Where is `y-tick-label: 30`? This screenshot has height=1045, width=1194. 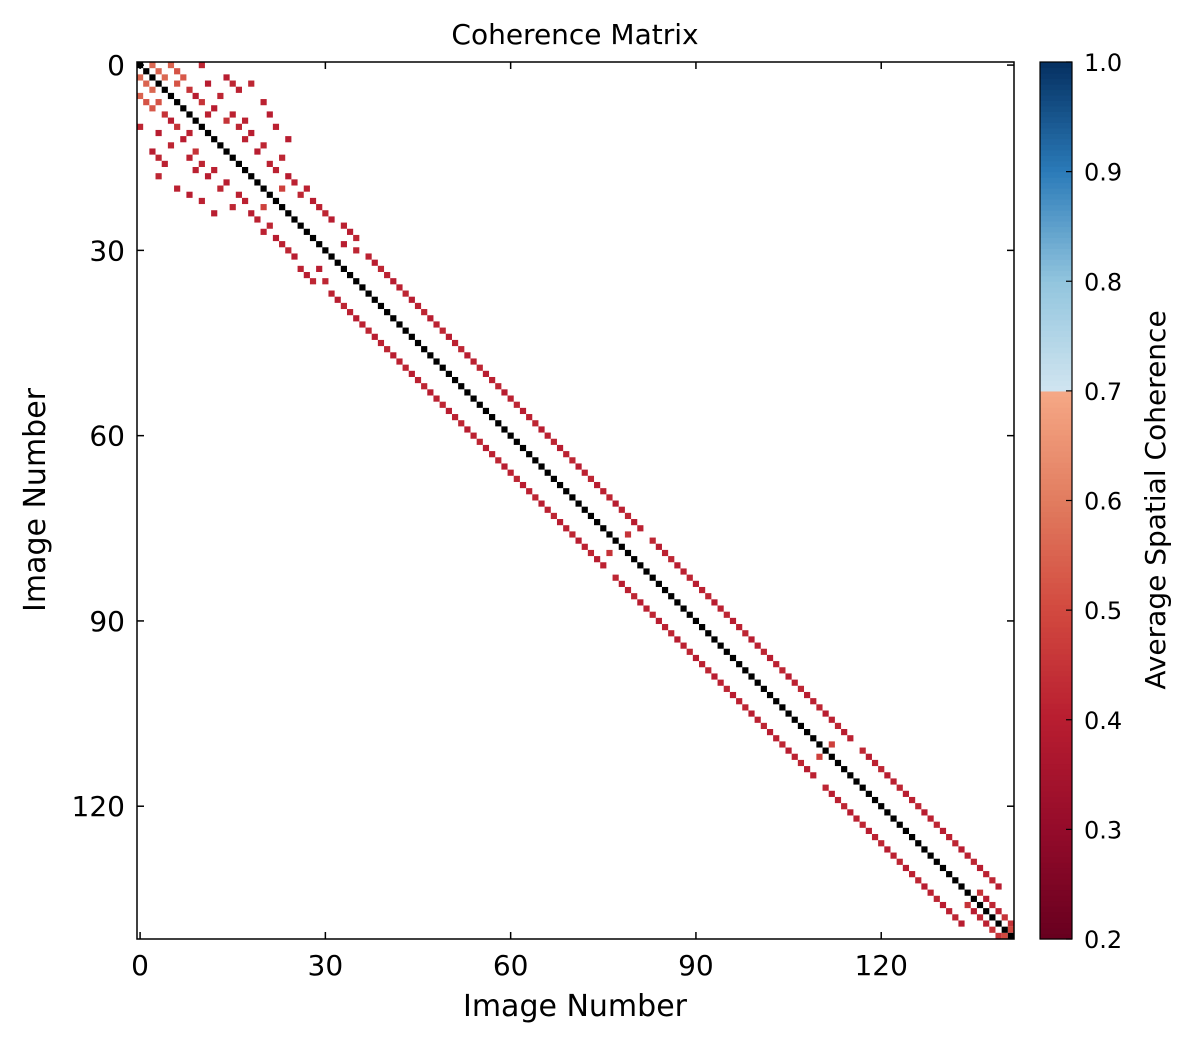
y-tick-label: 30 is located at coordinates (107, 250).